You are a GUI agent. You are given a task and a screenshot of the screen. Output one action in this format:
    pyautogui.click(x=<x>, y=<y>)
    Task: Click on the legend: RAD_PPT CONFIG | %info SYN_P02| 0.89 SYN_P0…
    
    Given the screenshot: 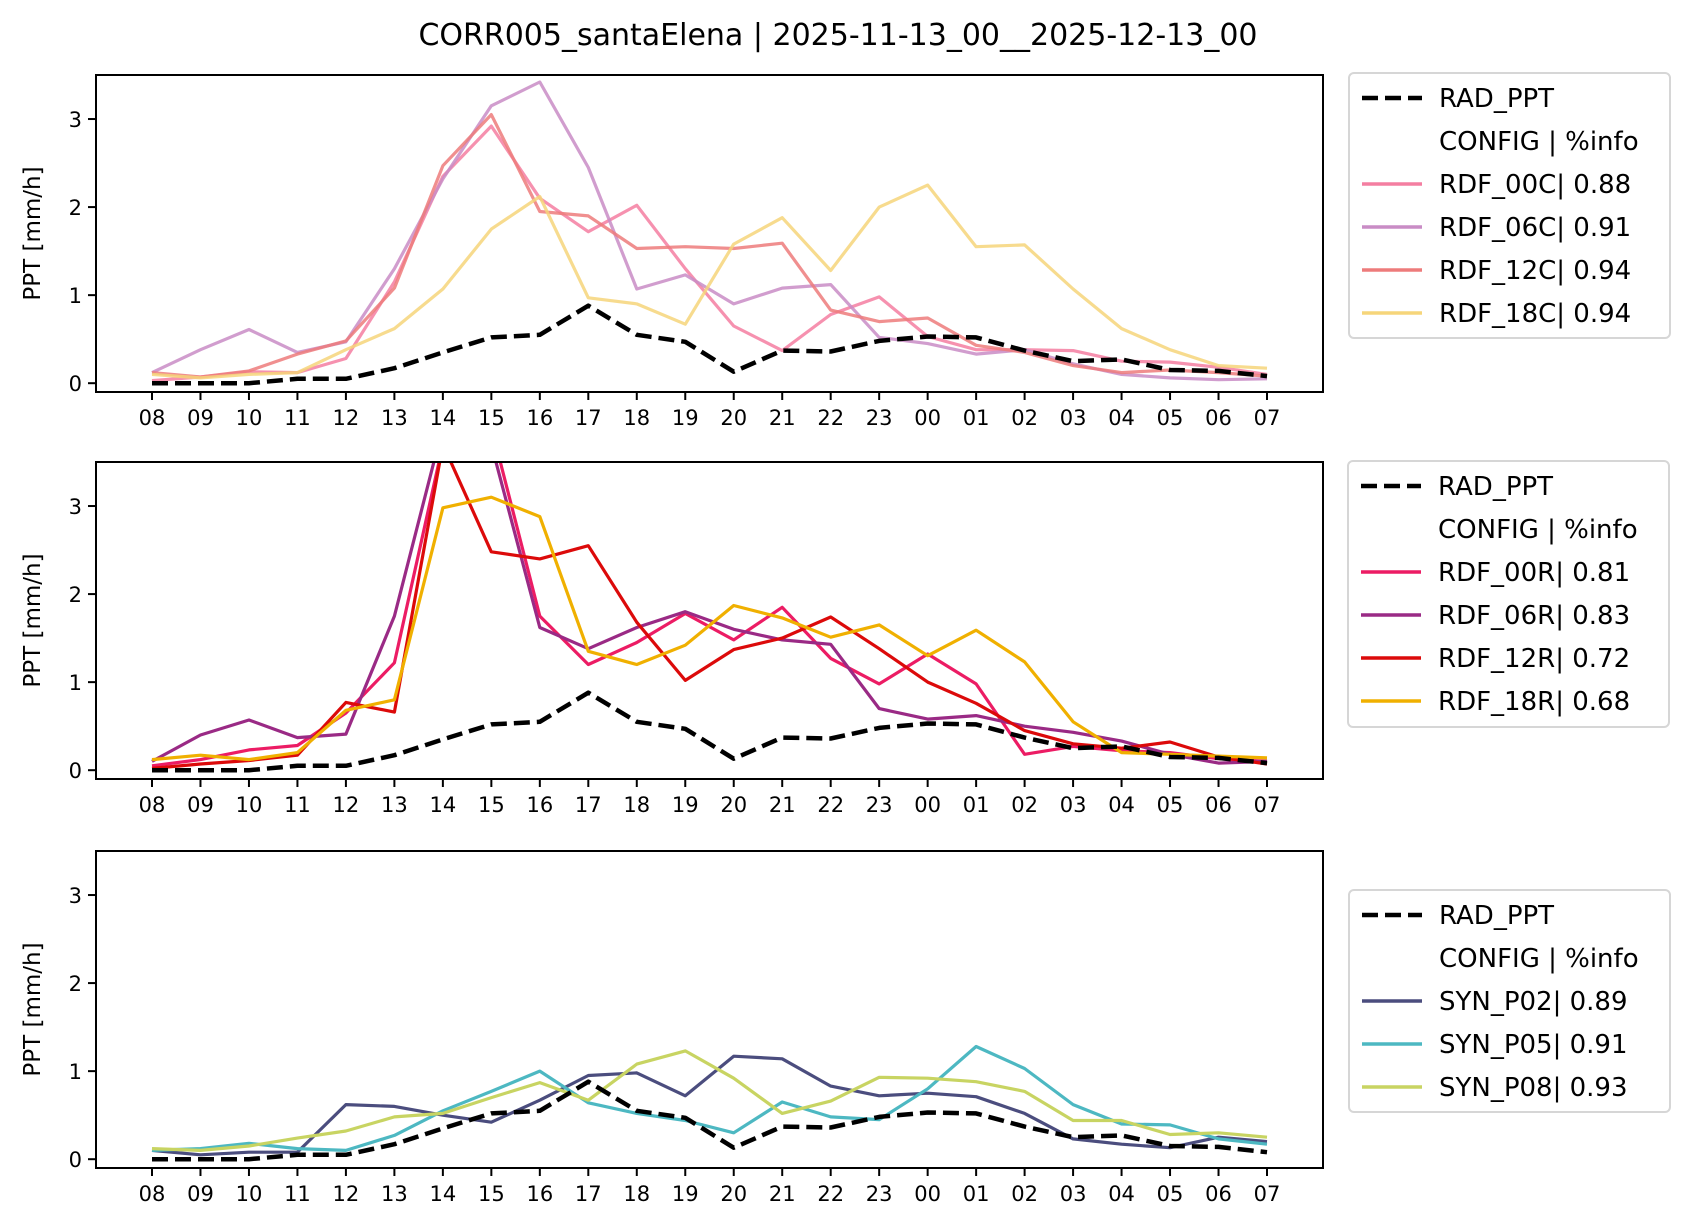 What is the action you would take?
    pyautogui.click(x=1509, y=1001)
    